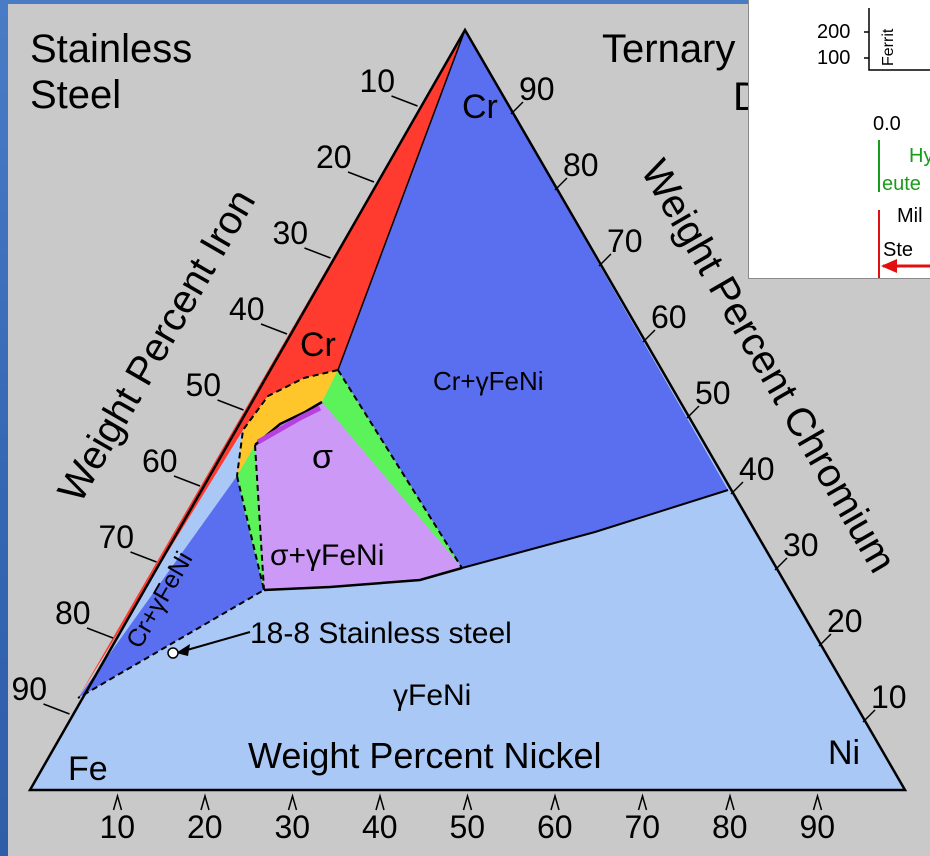 The width and height of the screenshot is (930, 856). What do you see at coordinates (537, 89) in the screenshot?
I see `chromium-tick-label: 90` at bounding box center [537, 89].